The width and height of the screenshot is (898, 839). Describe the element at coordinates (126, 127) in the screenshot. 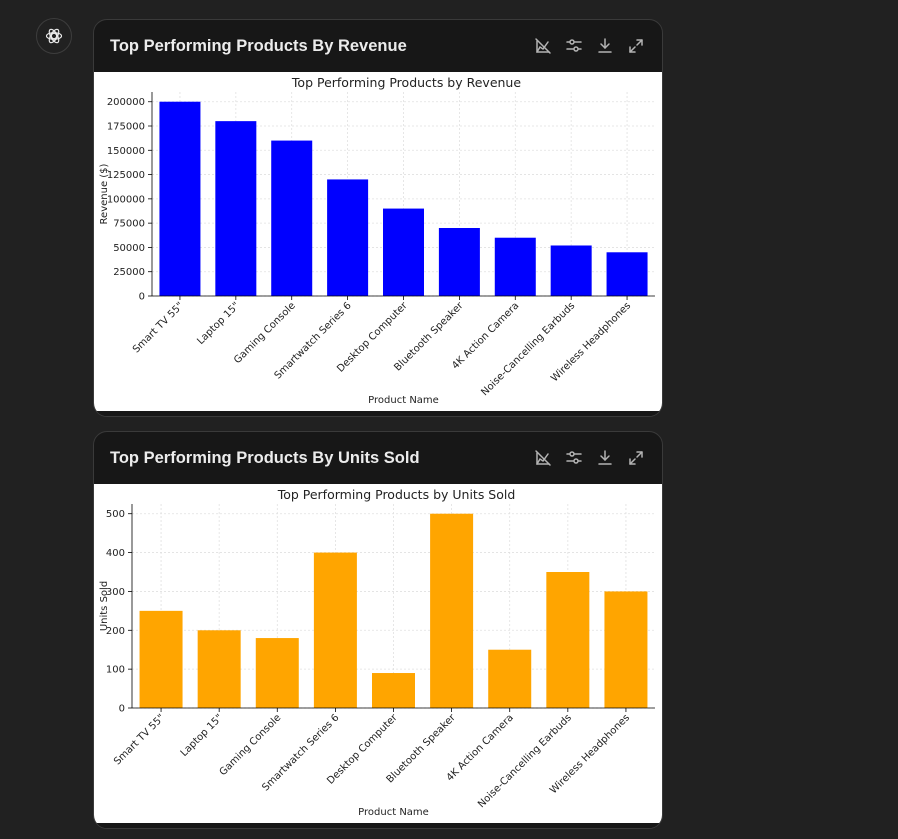

I see `y-tick-label: 175000` at that location.